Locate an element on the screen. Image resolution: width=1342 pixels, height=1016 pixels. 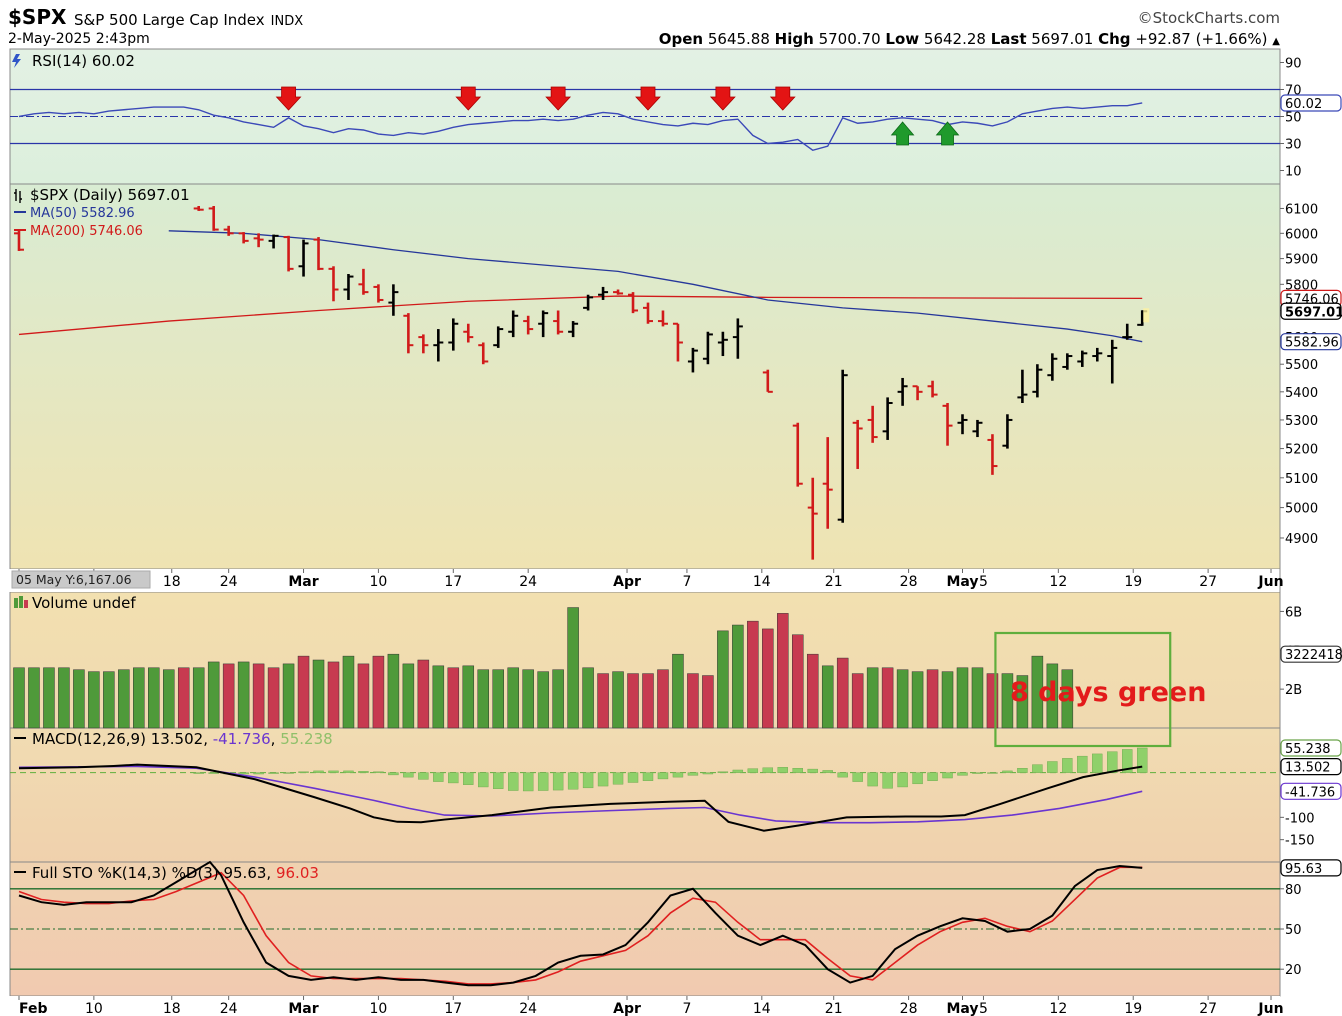
price-axis-label: 5800 is located at coordinates (1301, 285).